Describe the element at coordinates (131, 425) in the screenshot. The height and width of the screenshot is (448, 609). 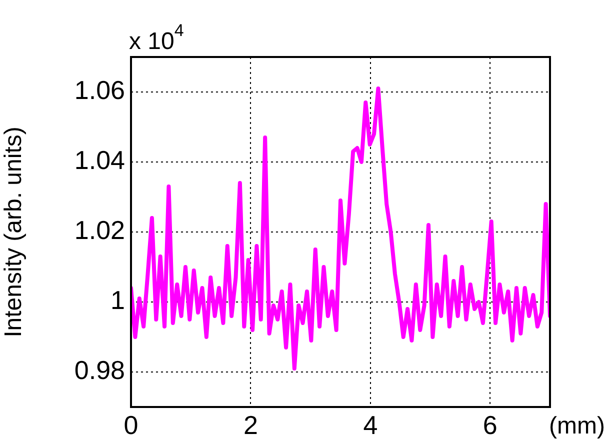
I see `x-tick-label: 0` at that location.